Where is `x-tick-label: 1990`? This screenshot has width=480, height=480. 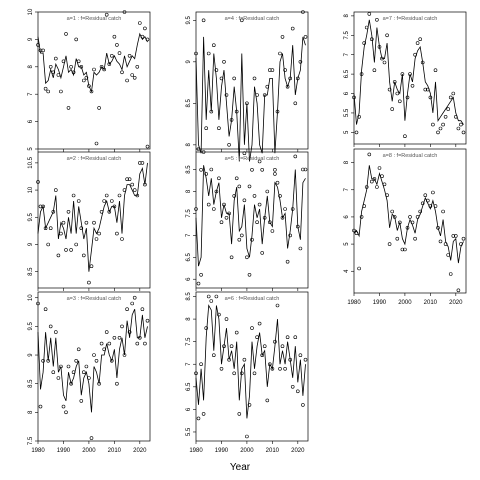 x-tick-label: 1990 is located at coordinates (222, 451).